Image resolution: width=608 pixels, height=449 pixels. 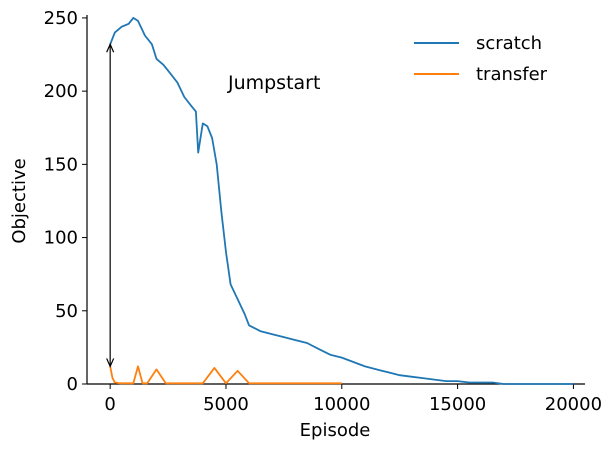 What do you see at coordinates (573, 404) in the screenshot?
I see `x-tick-label: 20000` at bounding box center [573, 404].